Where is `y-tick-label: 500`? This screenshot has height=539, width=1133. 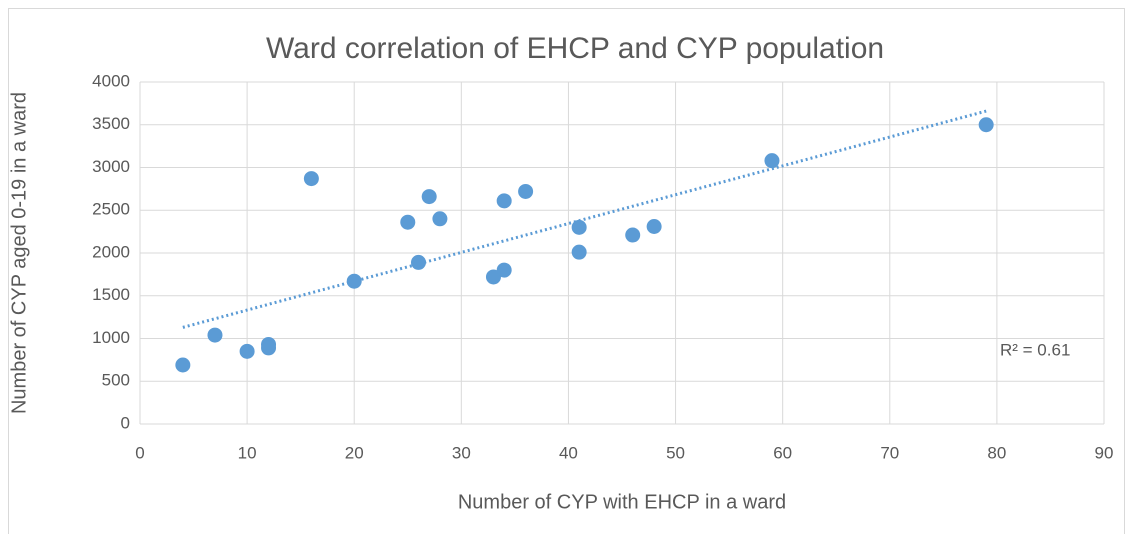
y-tick-label: 500 is located at coordinates (116, 380).